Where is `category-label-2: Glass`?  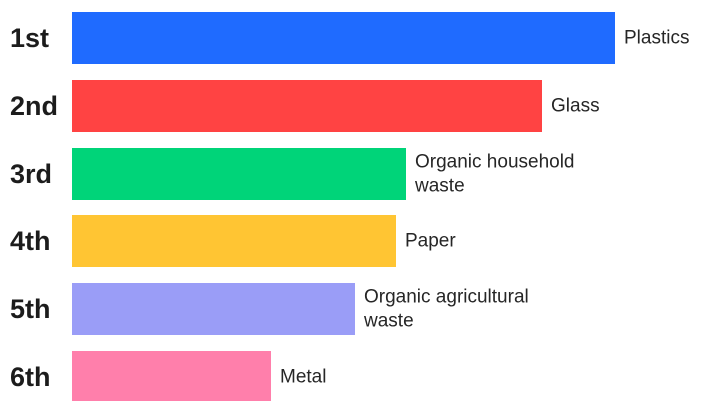 category-label-2: Glass is located at coordinates (575, 106).